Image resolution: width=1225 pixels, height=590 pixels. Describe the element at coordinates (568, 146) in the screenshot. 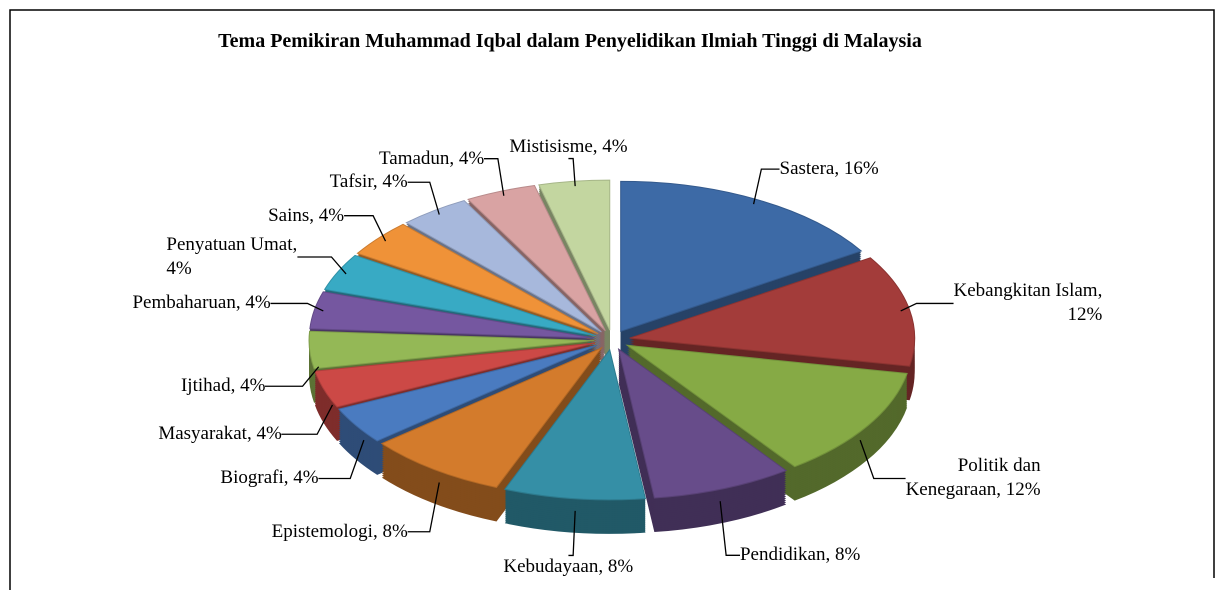

I see `data-label: Mistisisme, 4%` at that location.